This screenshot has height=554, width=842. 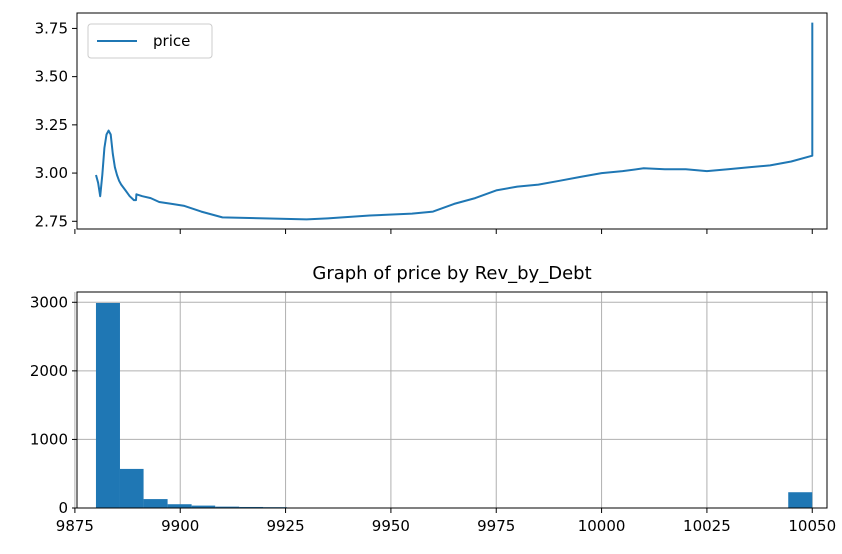 I want to click on y-tick-label: 3.25, so click(x=51, y=125).